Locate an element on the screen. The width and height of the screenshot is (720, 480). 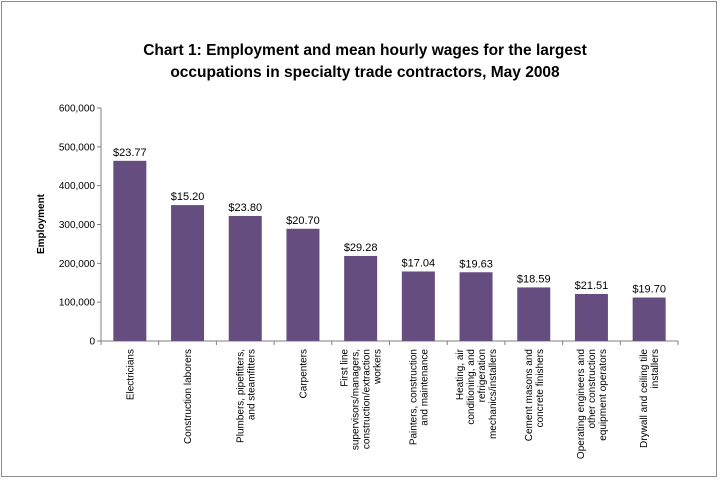
data-label: $21.51 is located at coordinates (592, 286).